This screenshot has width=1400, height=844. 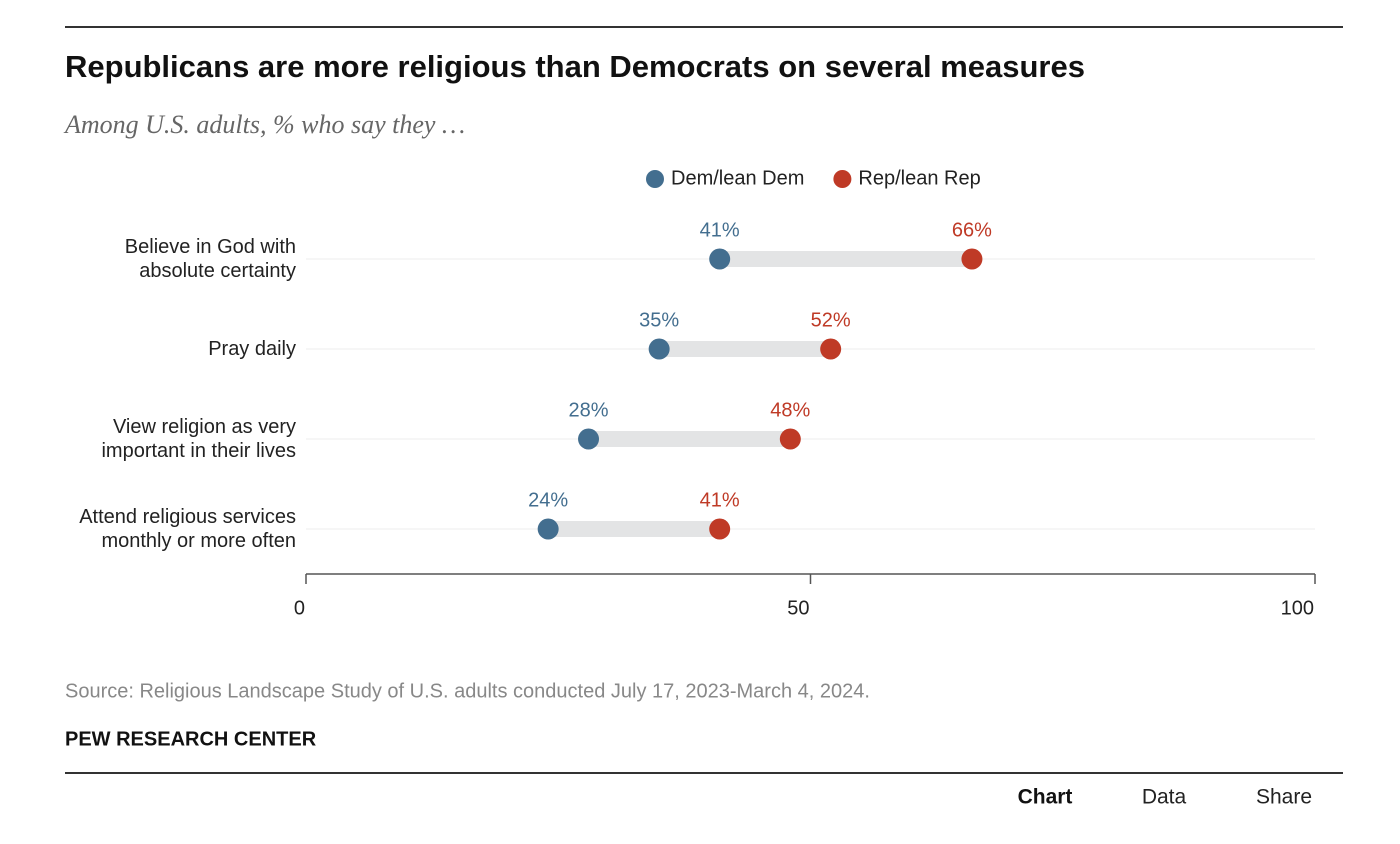 I want to click on value-label: 48%, so click(x=790, y=410).